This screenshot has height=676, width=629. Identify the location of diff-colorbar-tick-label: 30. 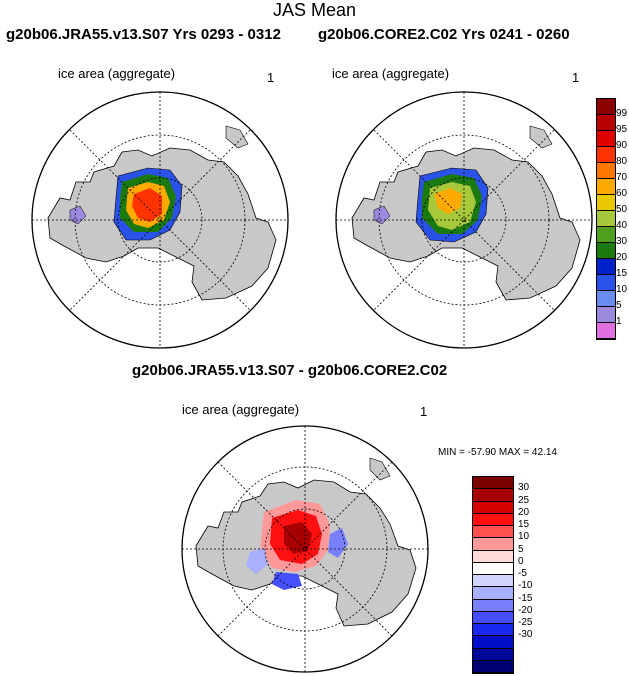
(524, 488).